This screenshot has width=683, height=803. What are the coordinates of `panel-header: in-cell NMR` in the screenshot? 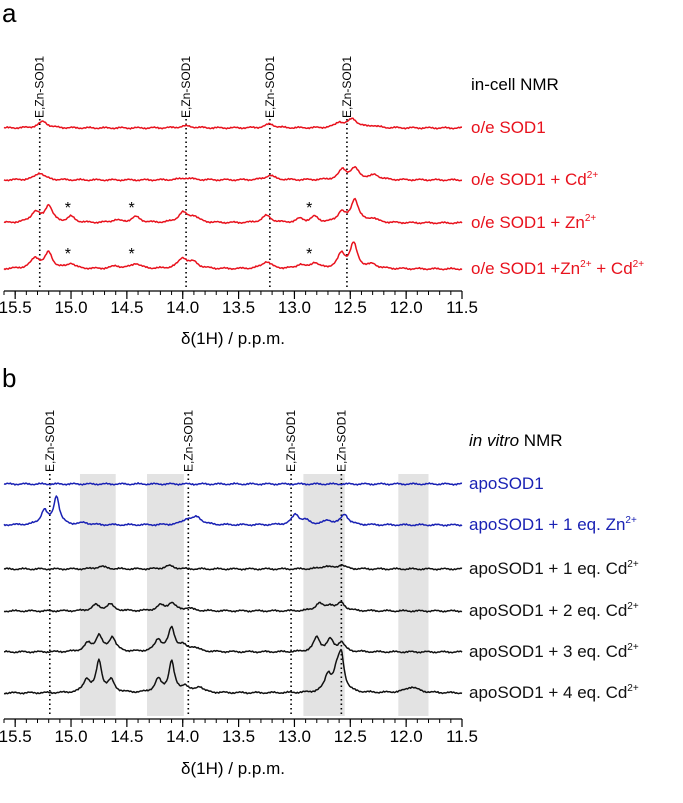 It's located at (515, 84).